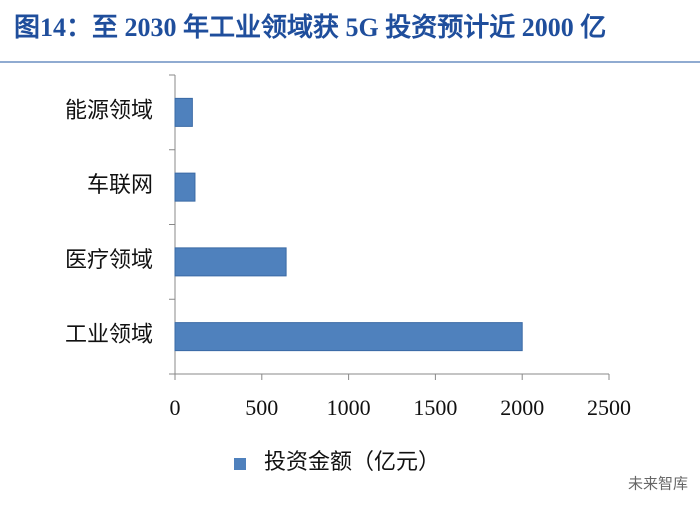 This screenshot has height=517, width=700. What do you see at coordinates (435, 407) in the screenshot?
I see `x-tick-label: 1500` at bounding box center [435, 407].